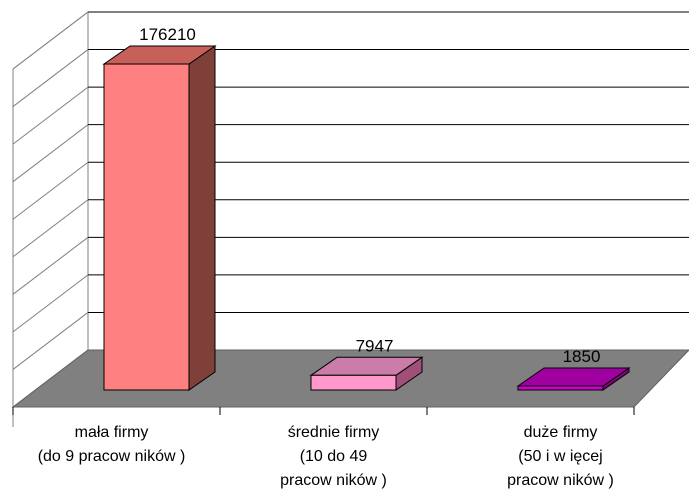 Image resolution: width=689 pixels, height=501 pixels. Describe the element at coordinates (334, 432) in the screenshot. I see `category-label: średnie firmy` at that location.